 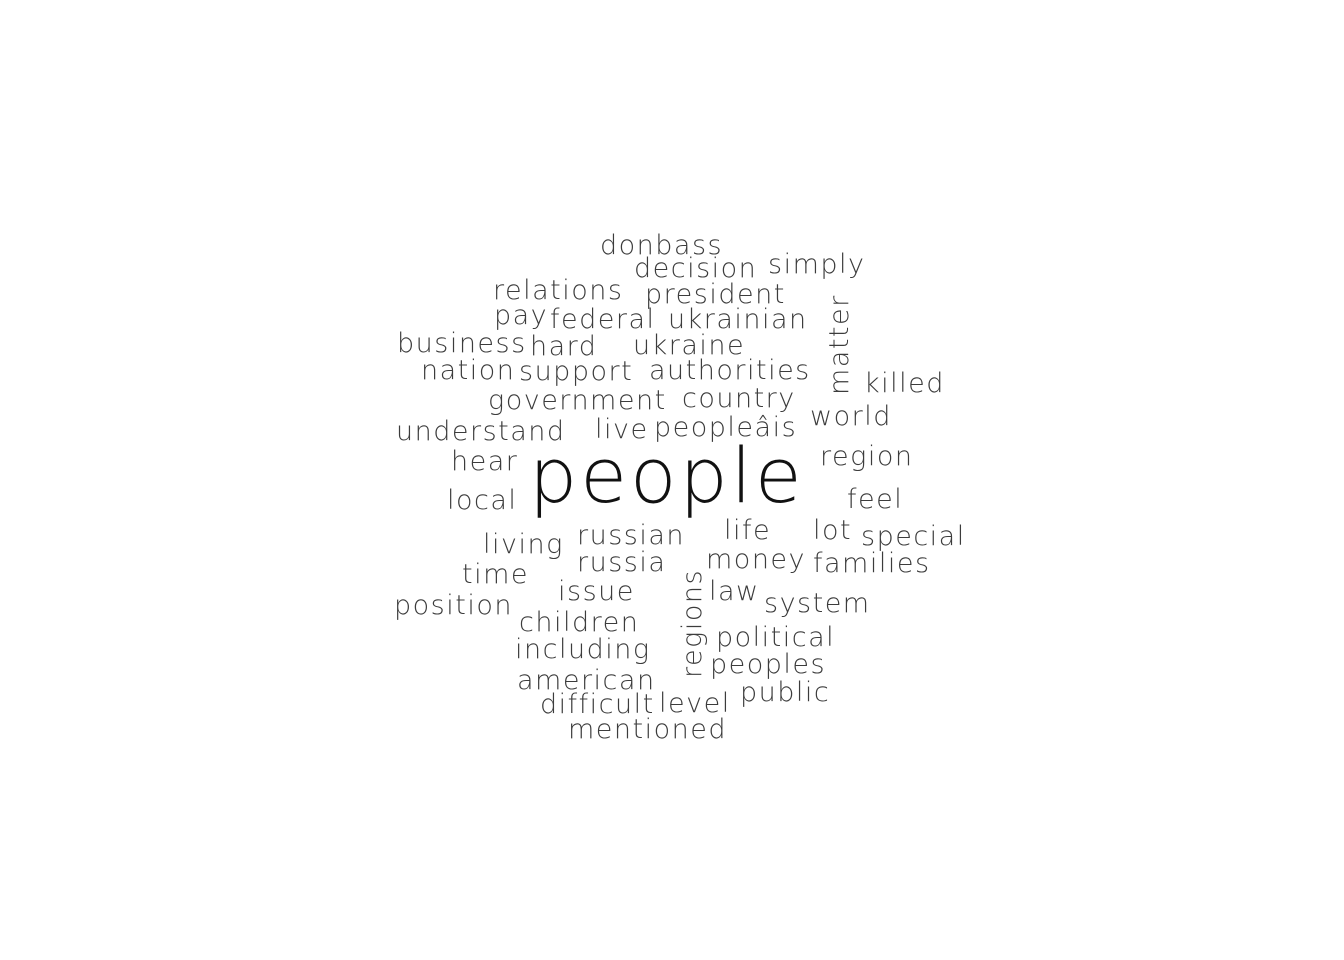 What do you see at coordinates (833, 530) in the screenshot?
I see `word-lot: lot` at bounding box center [833, 530].